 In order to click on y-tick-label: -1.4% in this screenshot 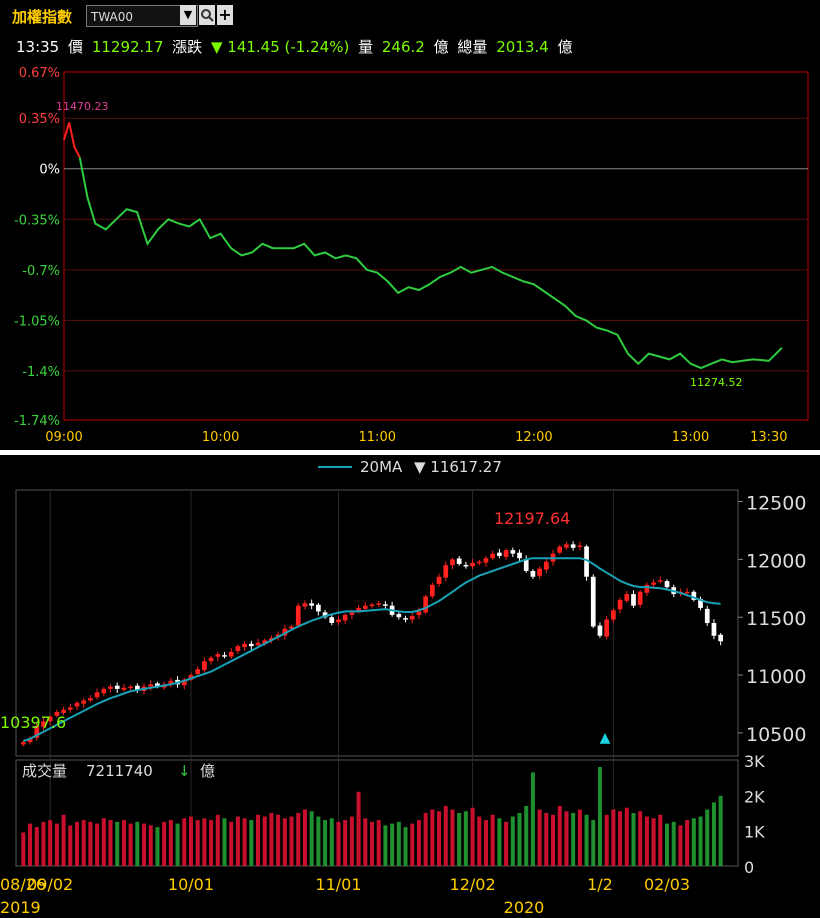, I will do `click(41, 372)`.